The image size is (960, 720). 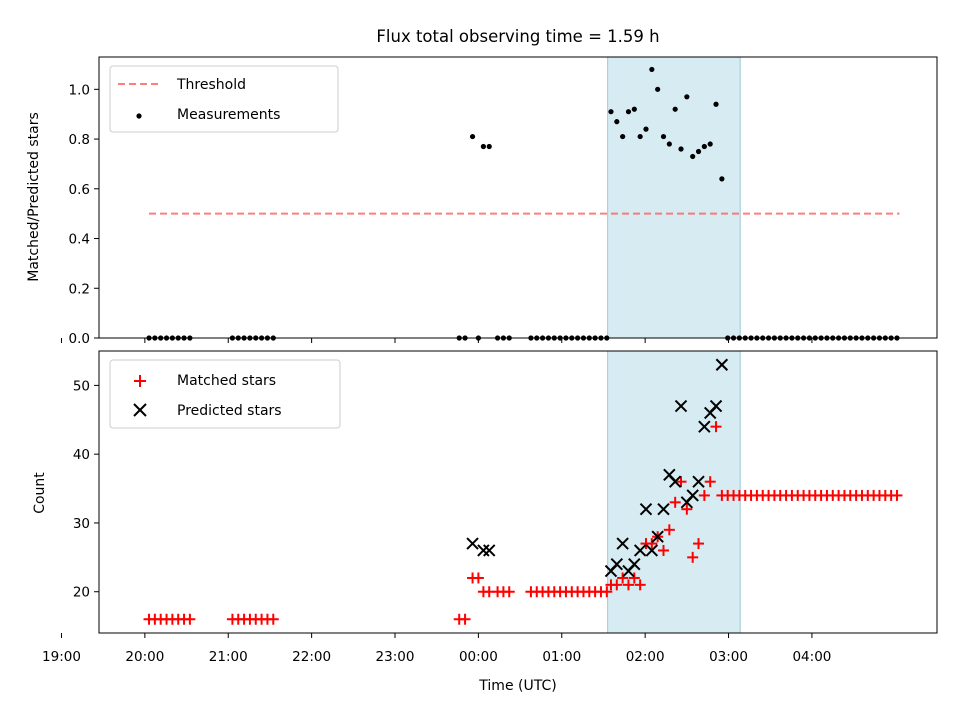 I want to click on top-y-axis-label: Matched/Predicted stars, so click(x=34, y=197).